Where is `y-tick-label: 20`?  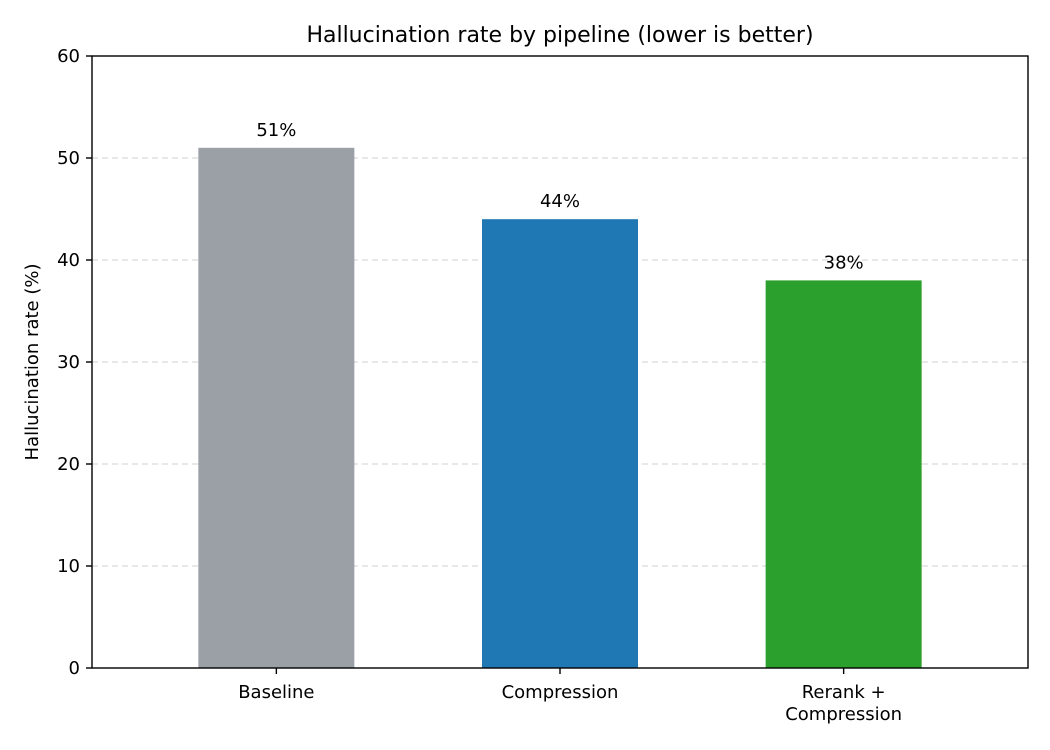 y-tick-label: 20 is located at coordinates (68, 464).